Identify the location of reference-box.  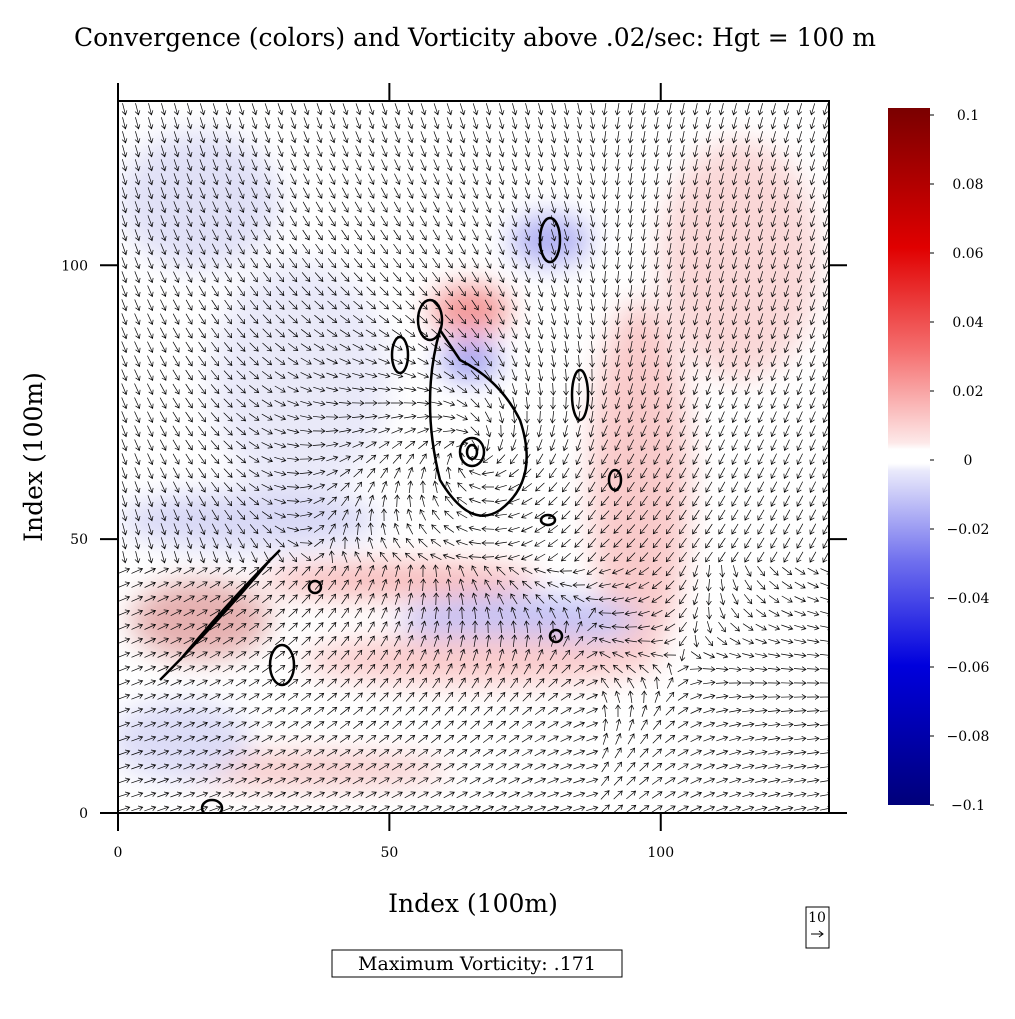
(817, 927).